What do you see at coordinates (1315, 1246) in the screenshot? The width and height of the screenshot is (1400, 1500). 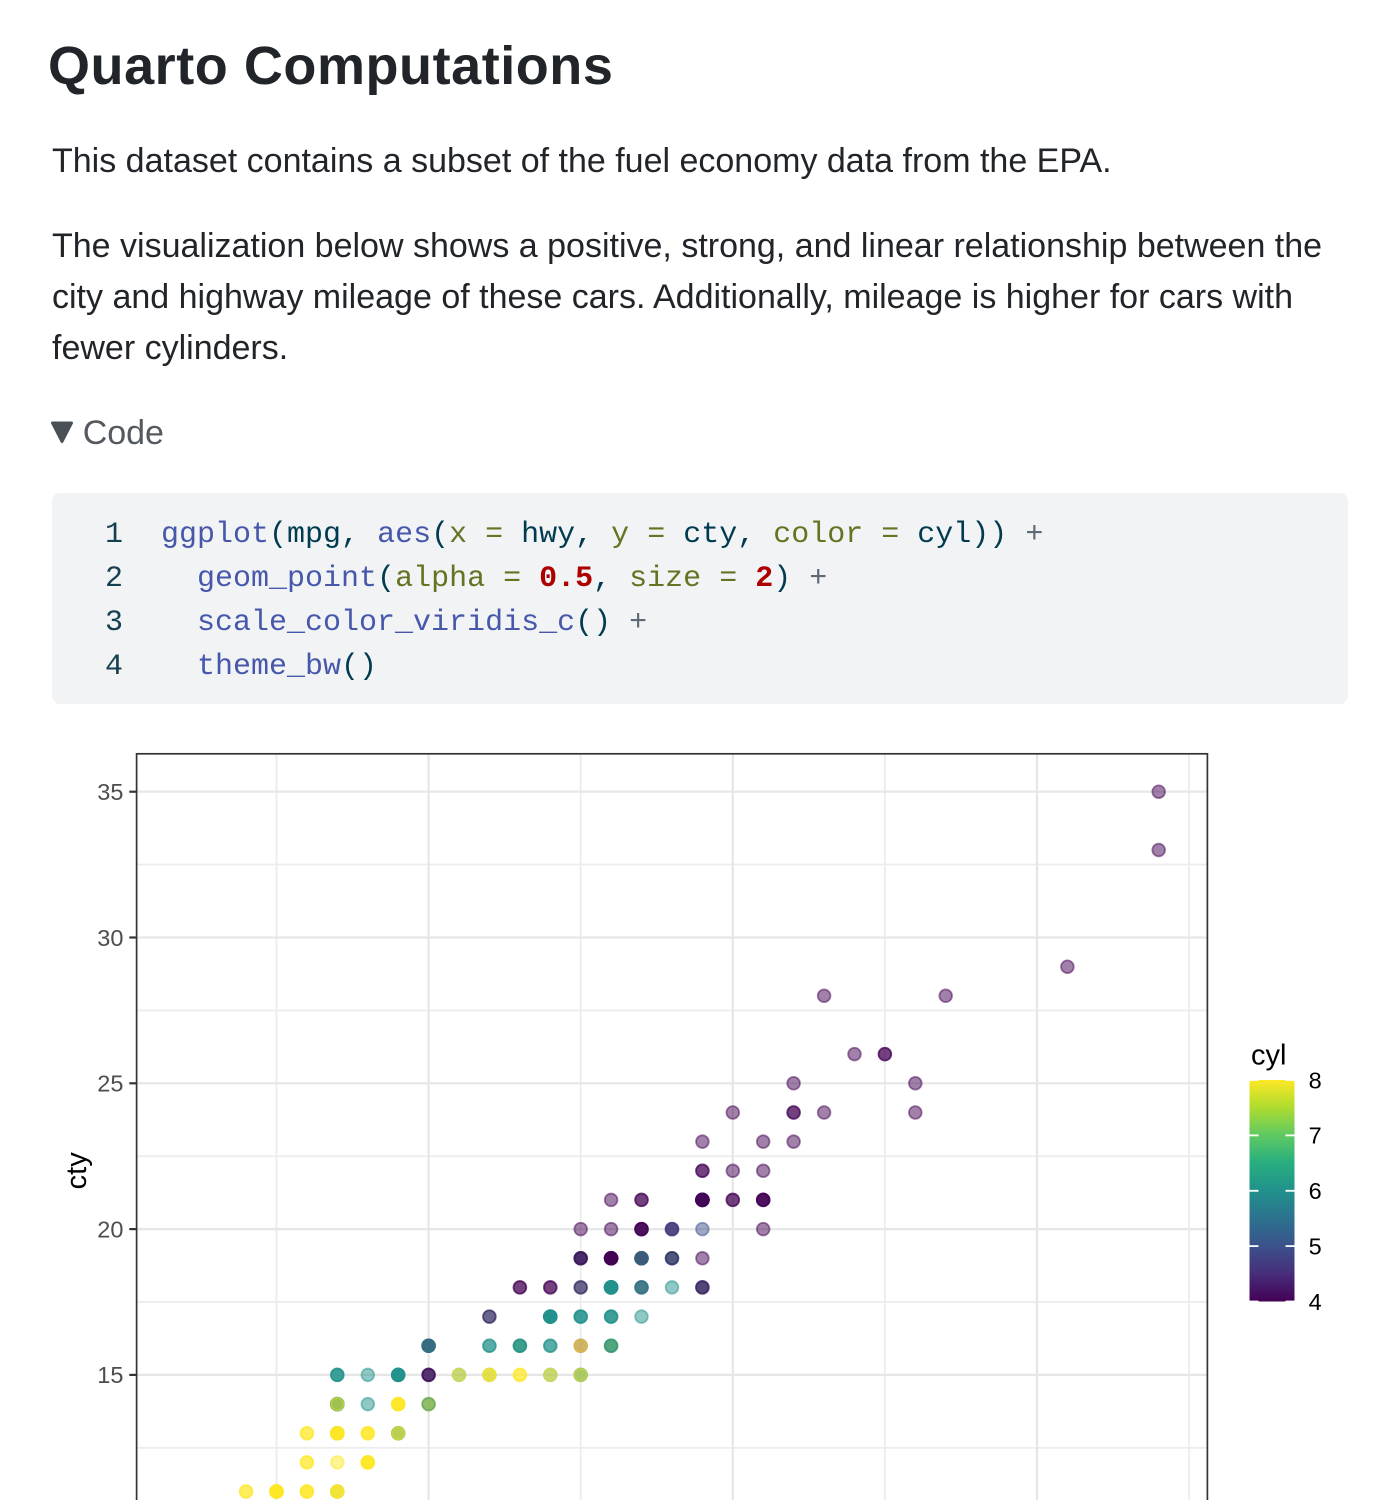 I see `svg-text: 5` at bounding box center [1315, 1246].